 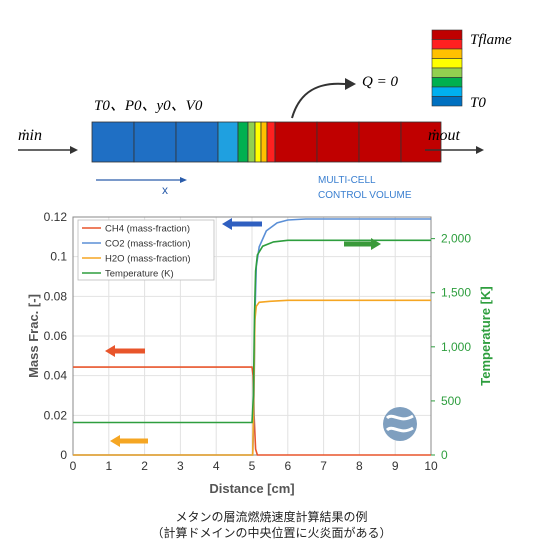 I want to click on caption-line2: （計算ドメインの中央位置に火炎面がある）, so click(x=271, y=533).